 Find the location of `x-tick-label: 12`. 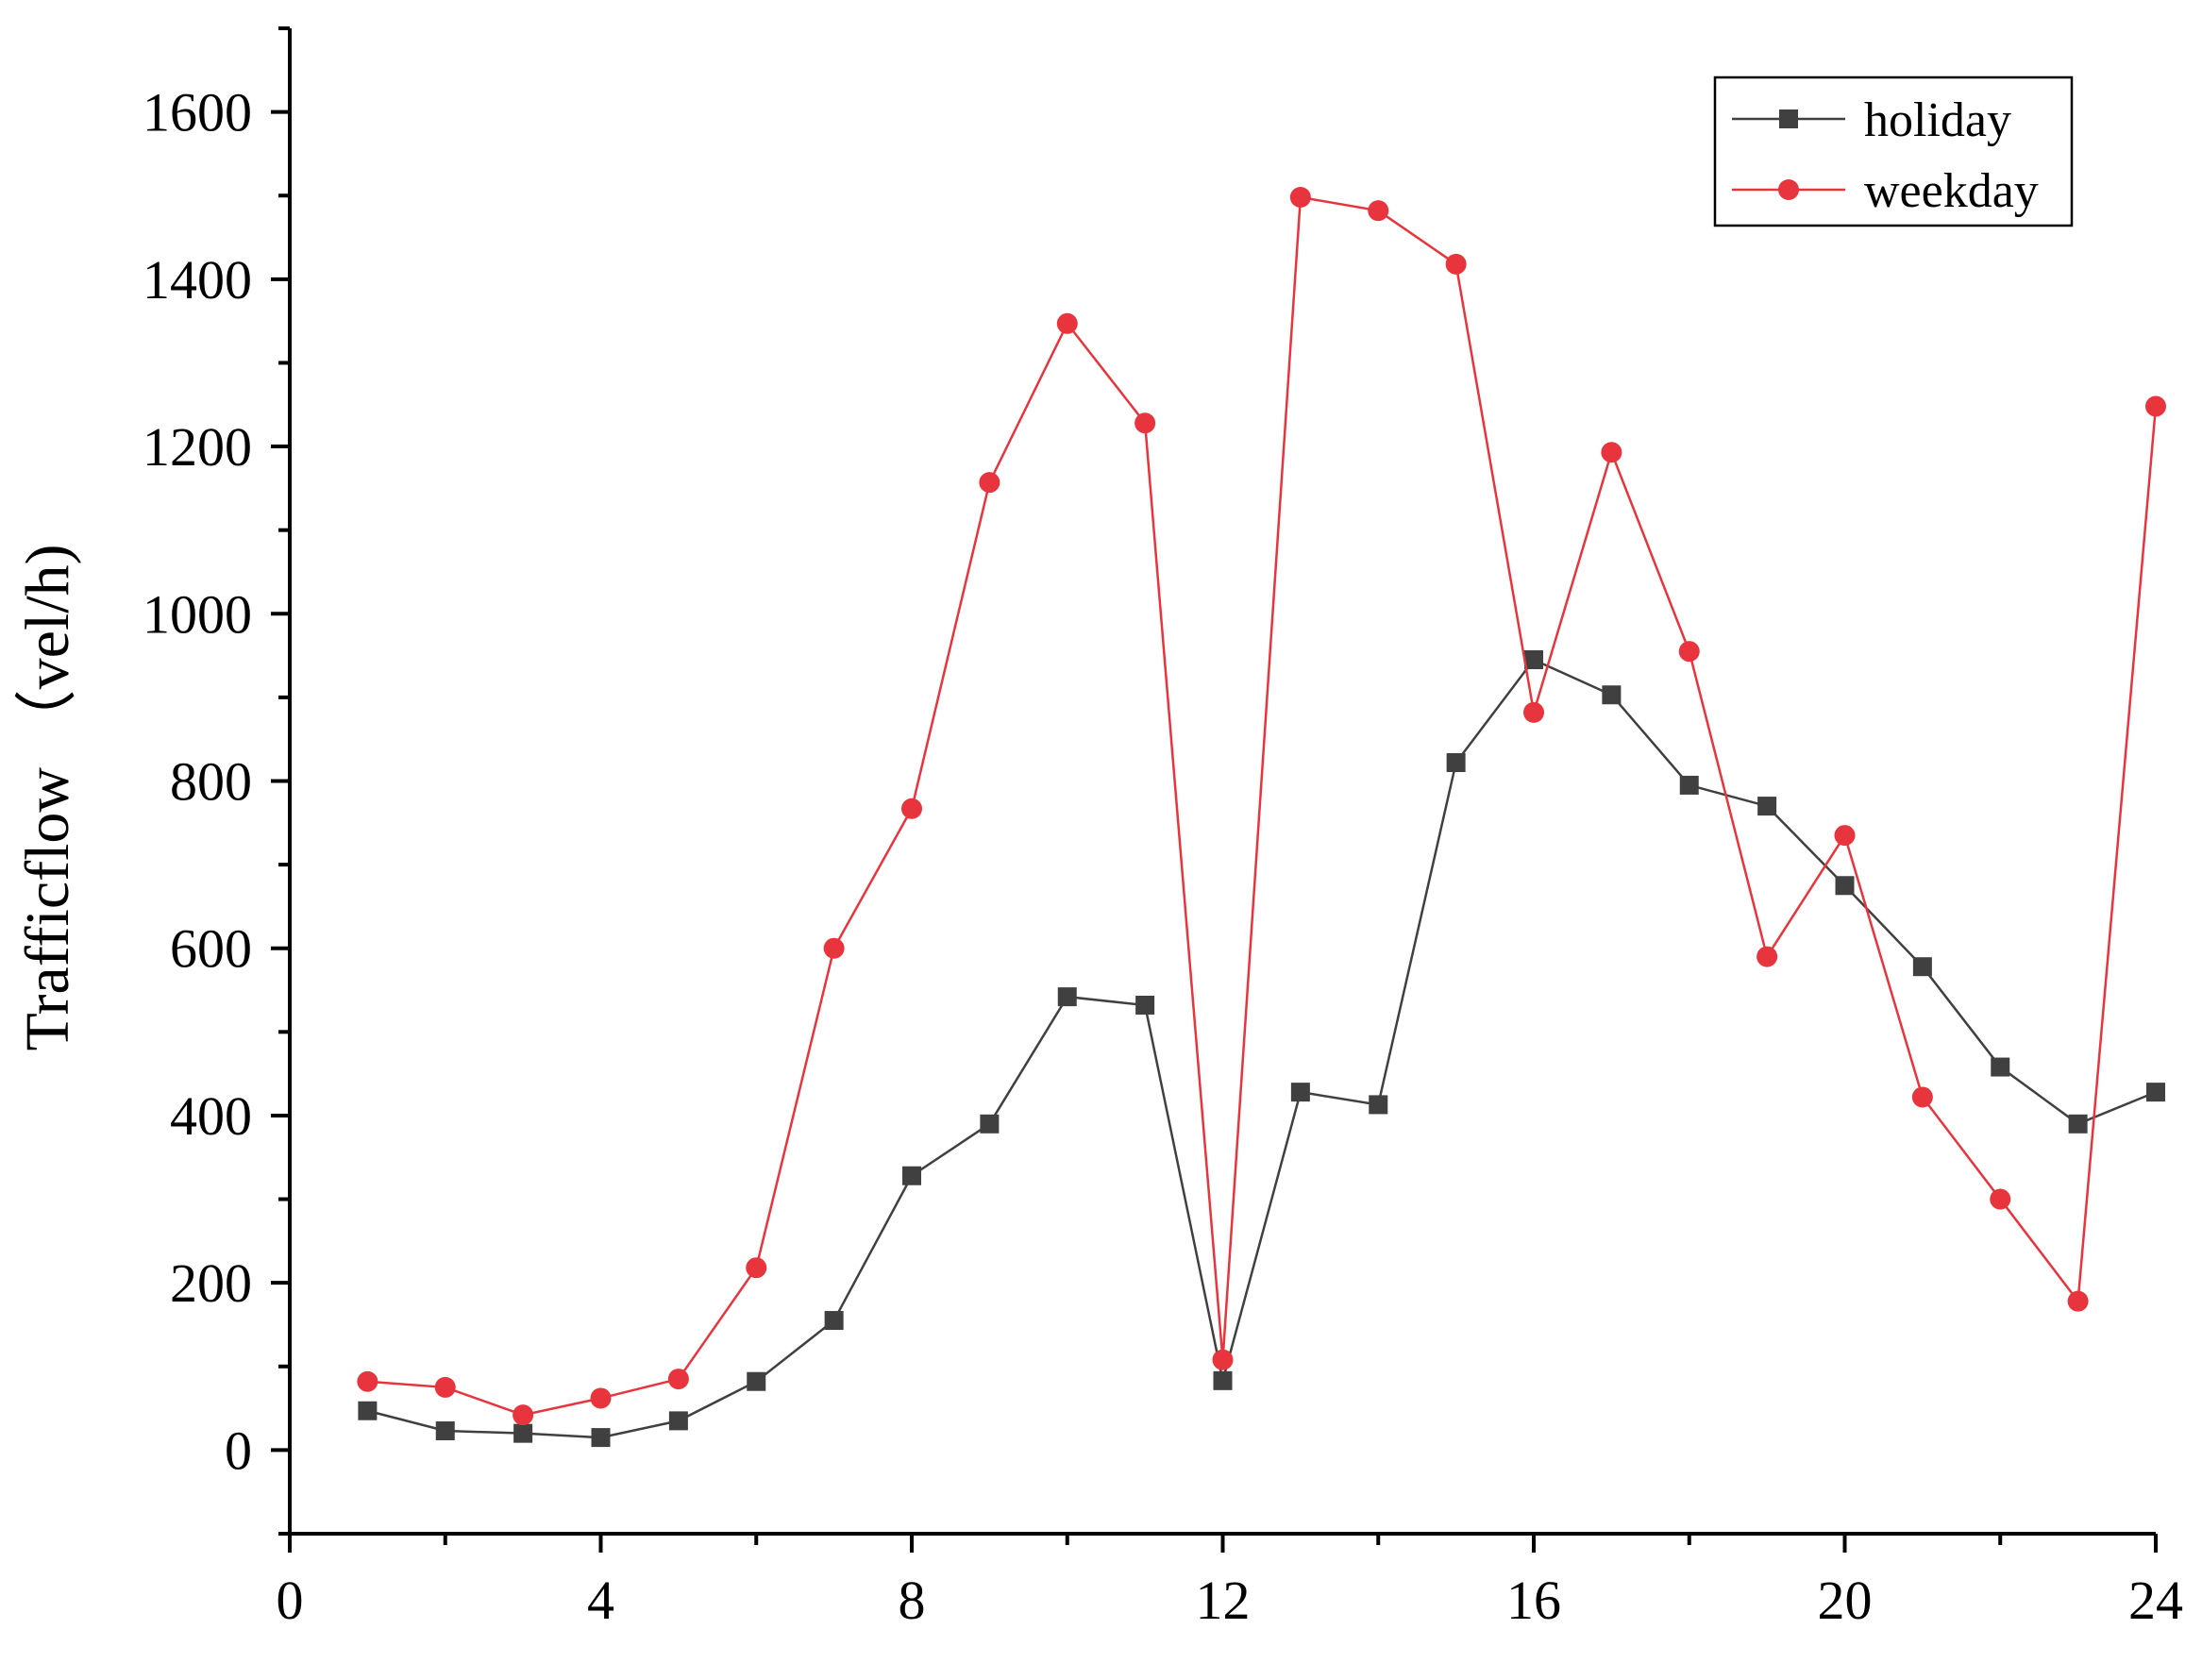

x-tick-label: 12 is located at coordinates (1223, 1600).